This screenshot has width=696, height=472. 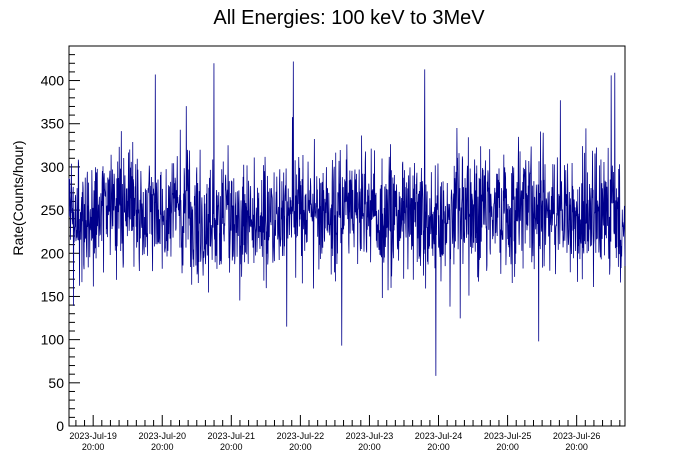 What do you see at coordinates (53, 253) in the screenshot?
I see `y-tick-label: 200` at bounding box center [53, 253].